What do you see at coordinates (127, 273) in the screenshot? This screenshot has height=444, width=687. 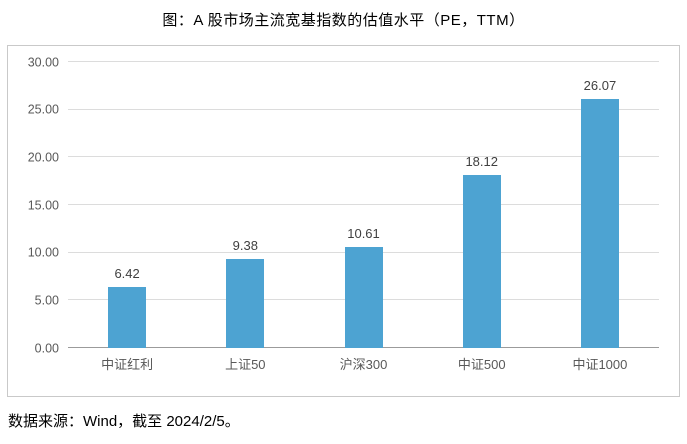 I see `bar-value-label: 6.42` at bounding box center [127, 273].